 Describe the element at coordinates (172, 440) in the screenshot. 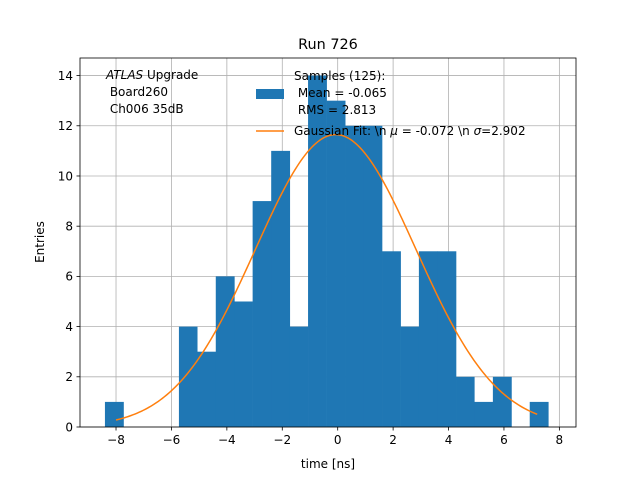

I see `x-tick-label: −6` at that location.